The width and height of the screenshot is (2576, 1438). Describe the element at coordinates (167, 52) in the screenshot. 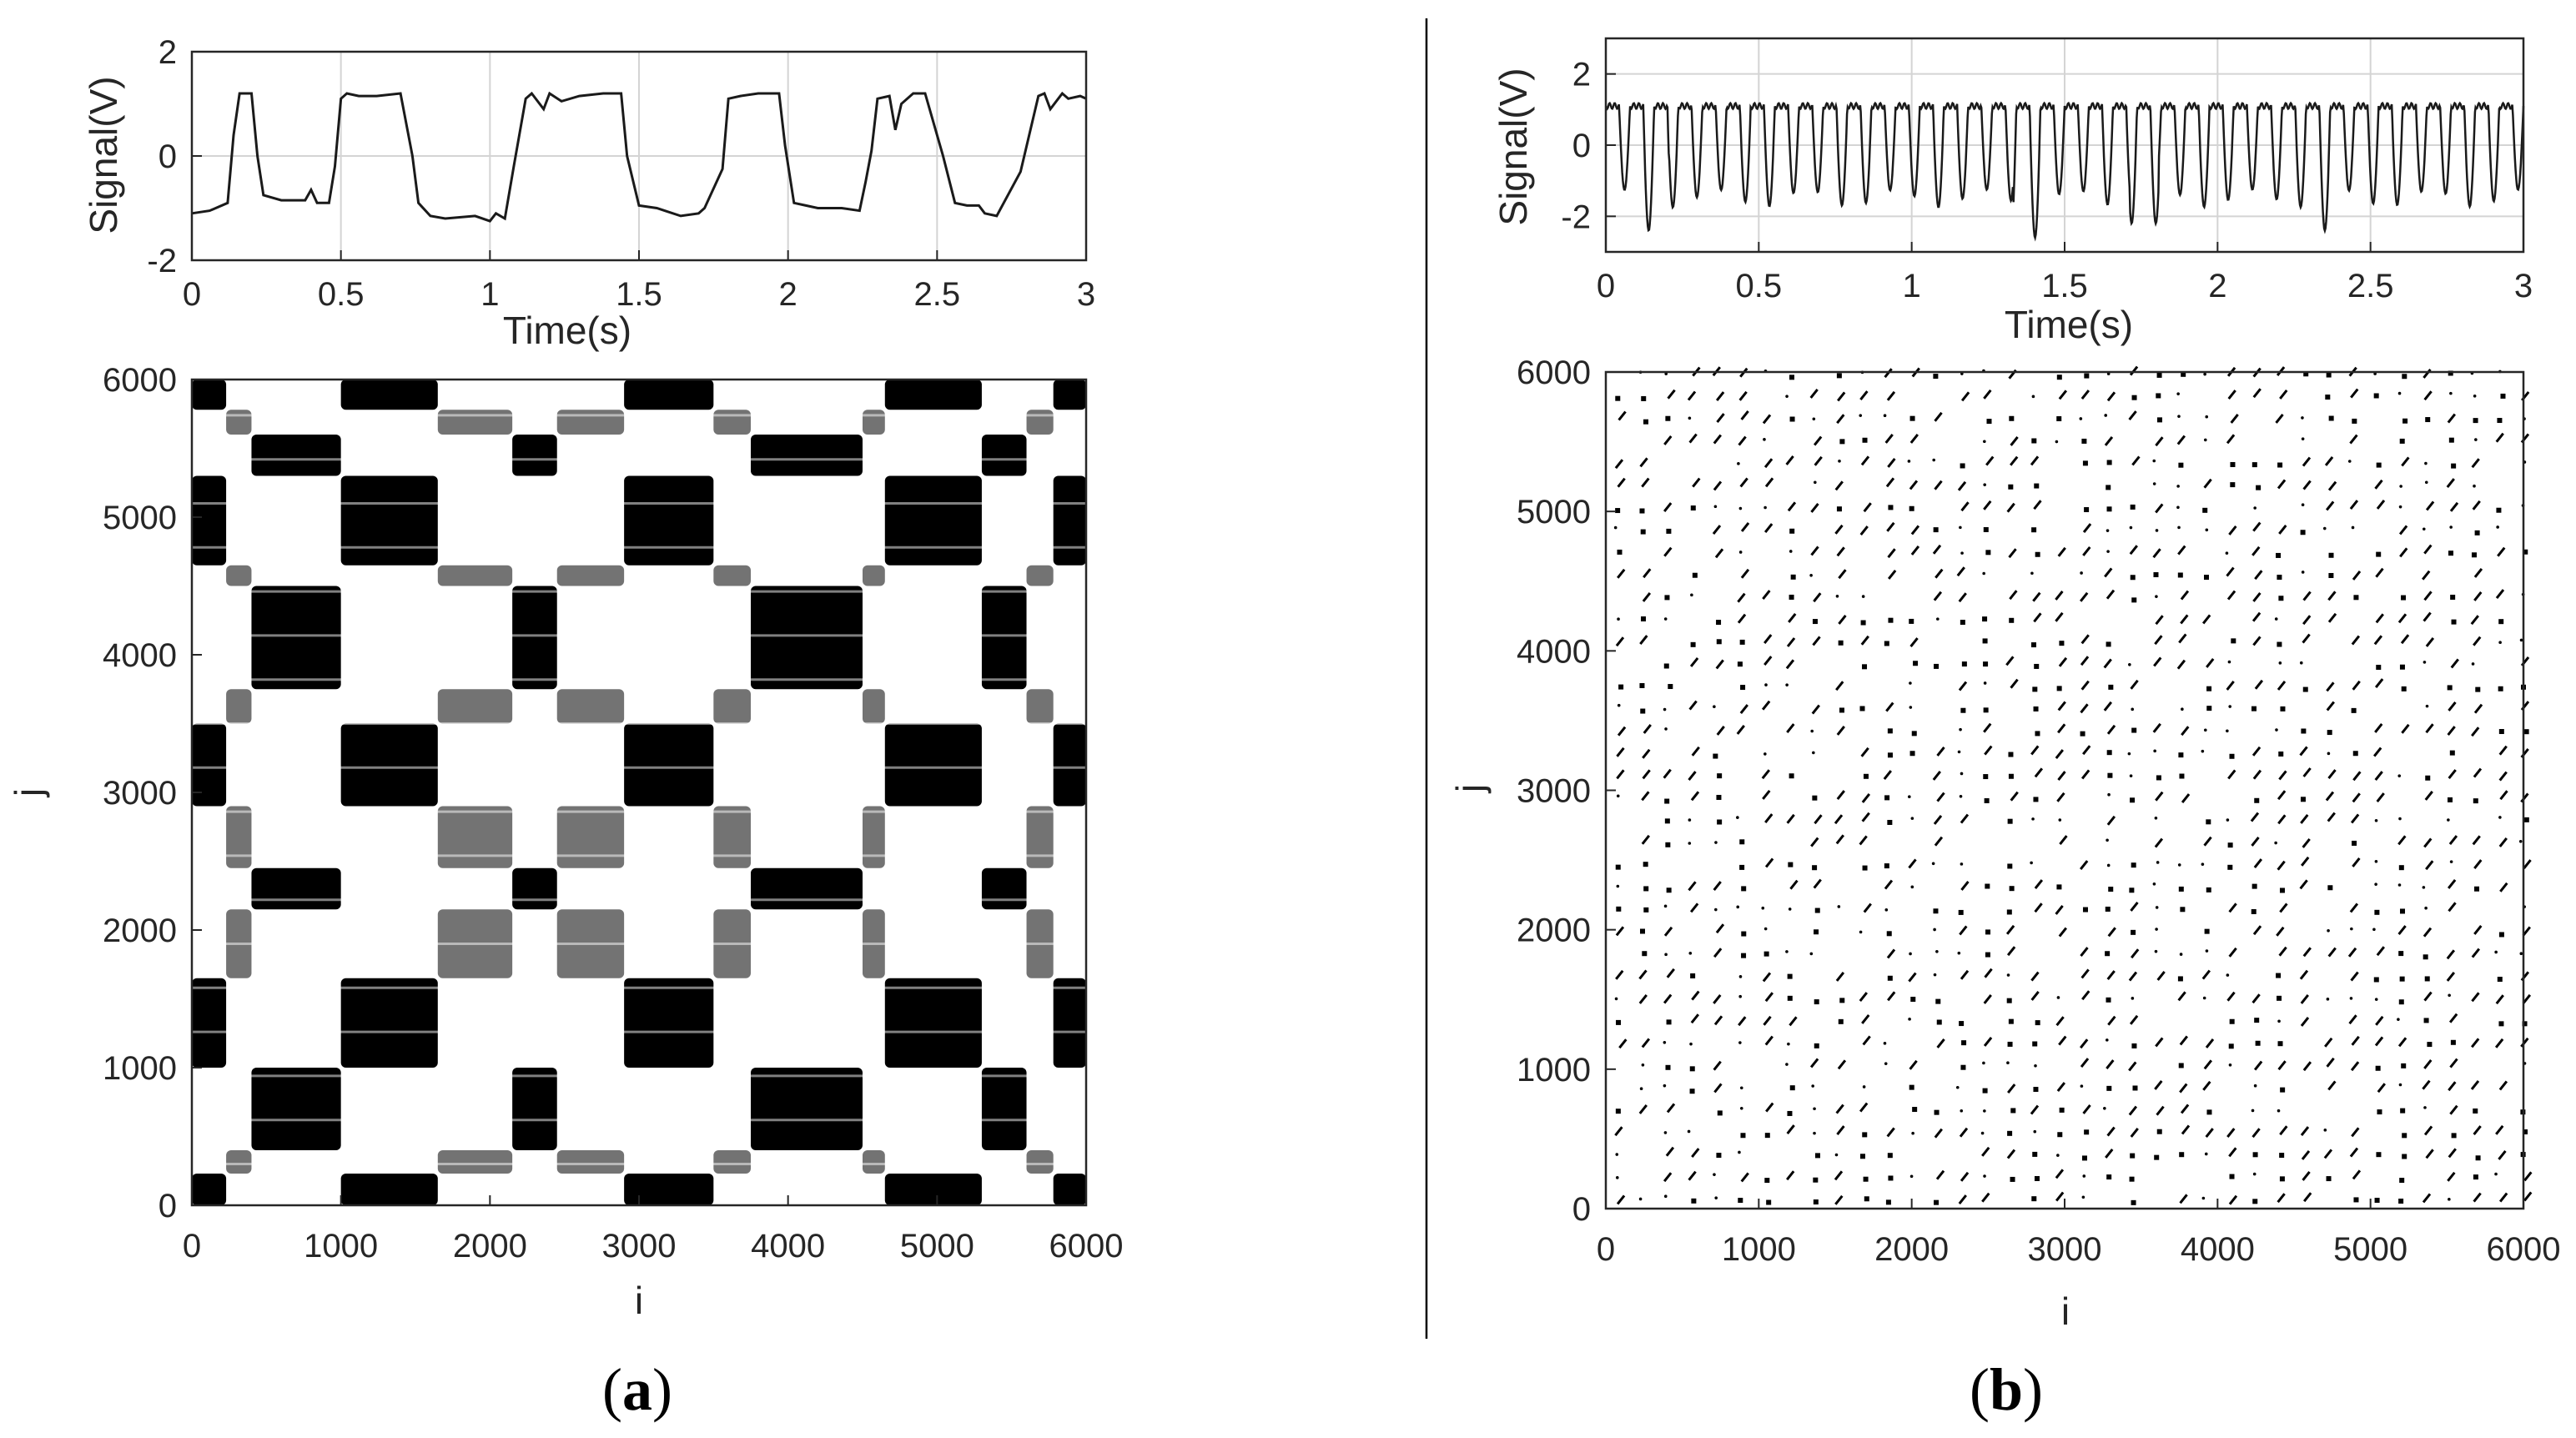

I see `y-tick-label: 2` at that location.